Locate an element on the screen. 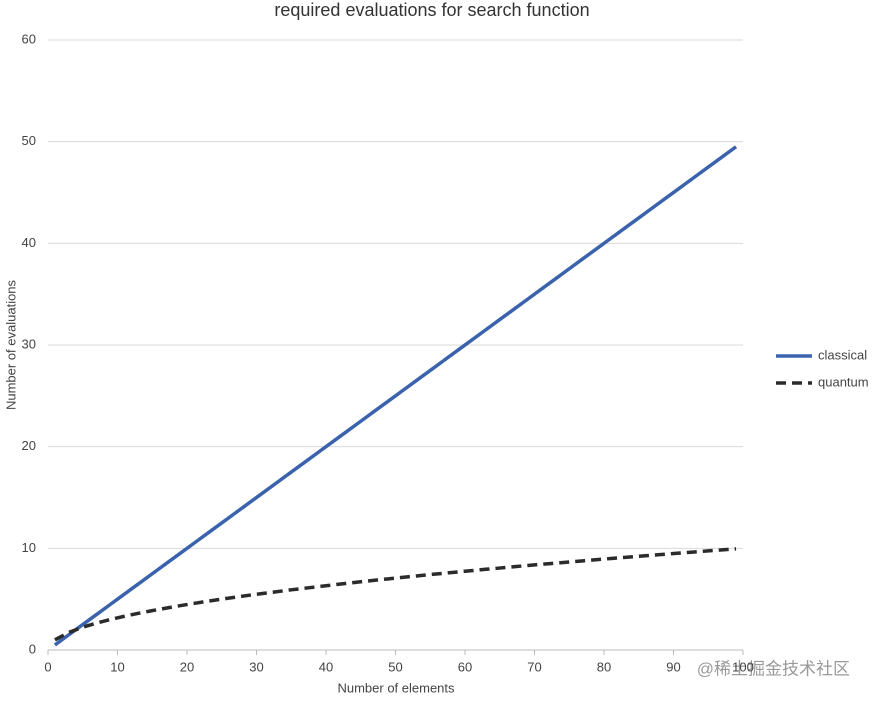 The width and height of the screenshot is (872, 706). y-tick-label: 40 is located at coordinates (29, 242).